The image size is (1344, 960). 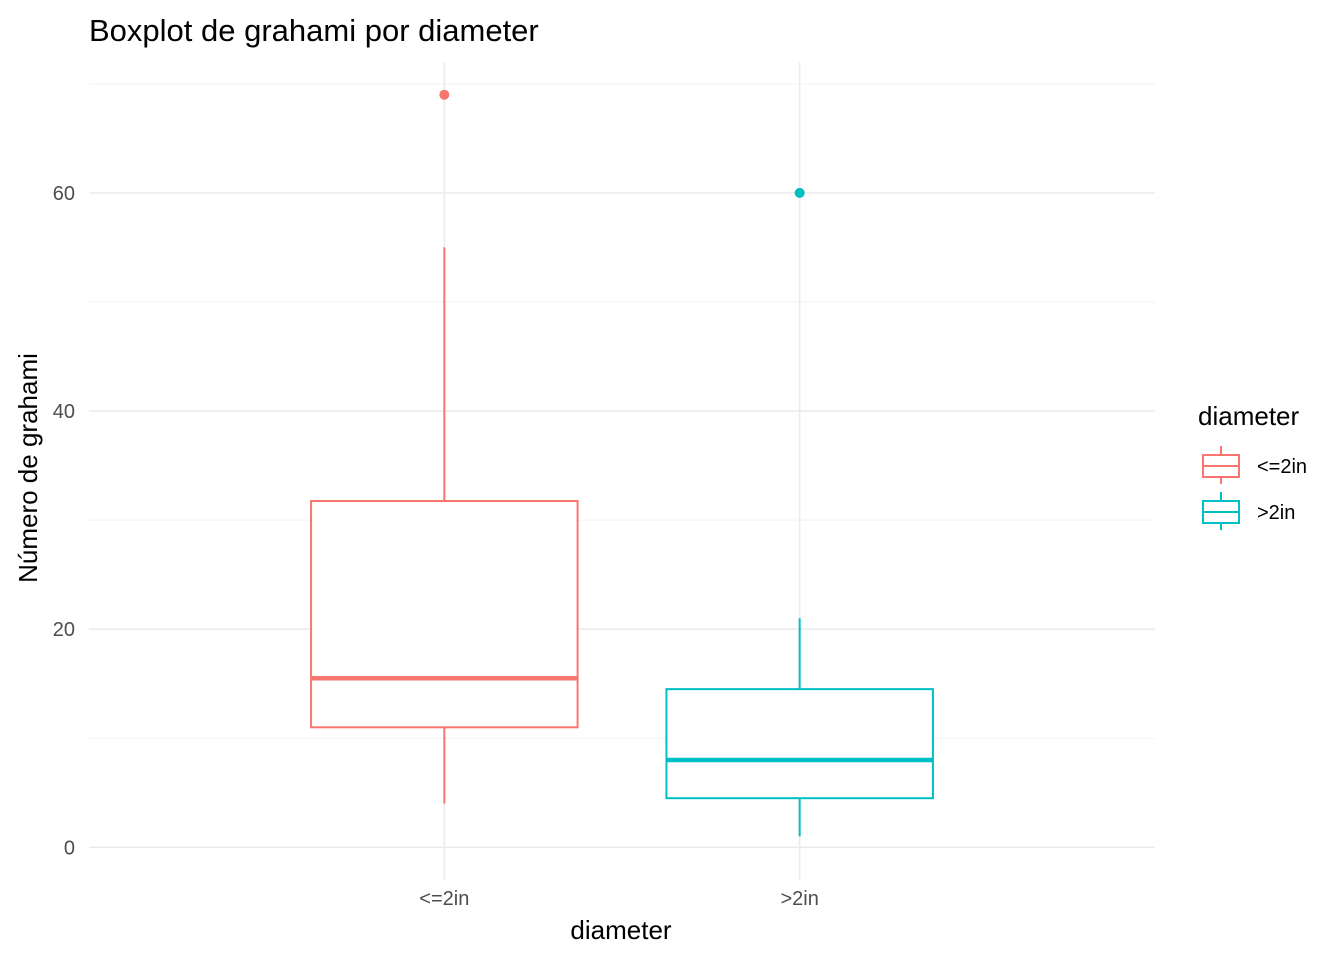 I want to click on y-tick-label: 60, so click(x=64, y=194).